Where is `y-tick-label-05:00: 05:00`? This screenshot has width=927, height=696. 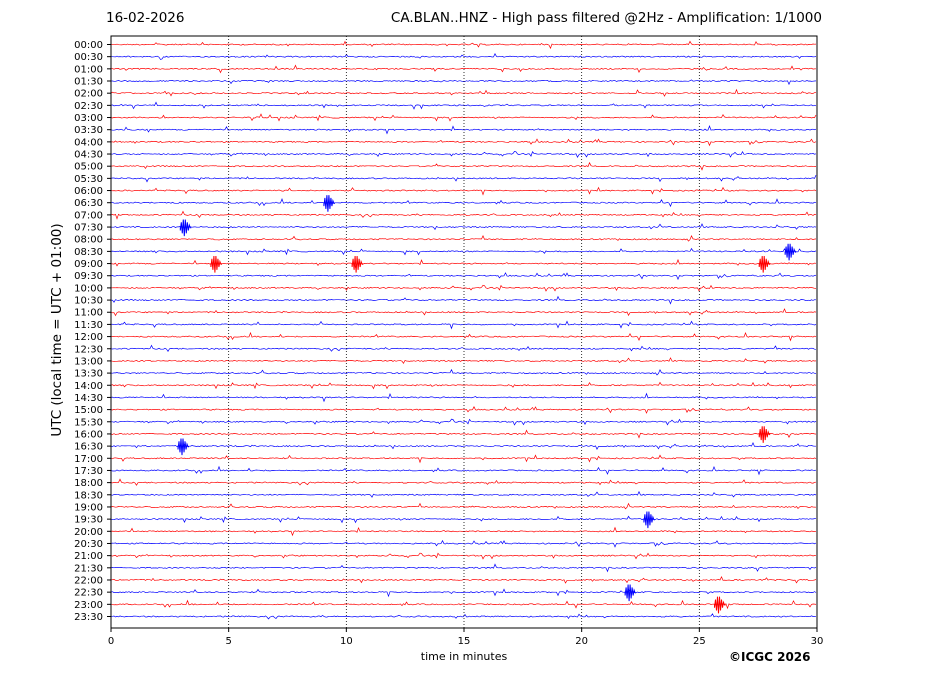
y-tick-label-05:00: 05:00 is located at coordinates (88, 167).